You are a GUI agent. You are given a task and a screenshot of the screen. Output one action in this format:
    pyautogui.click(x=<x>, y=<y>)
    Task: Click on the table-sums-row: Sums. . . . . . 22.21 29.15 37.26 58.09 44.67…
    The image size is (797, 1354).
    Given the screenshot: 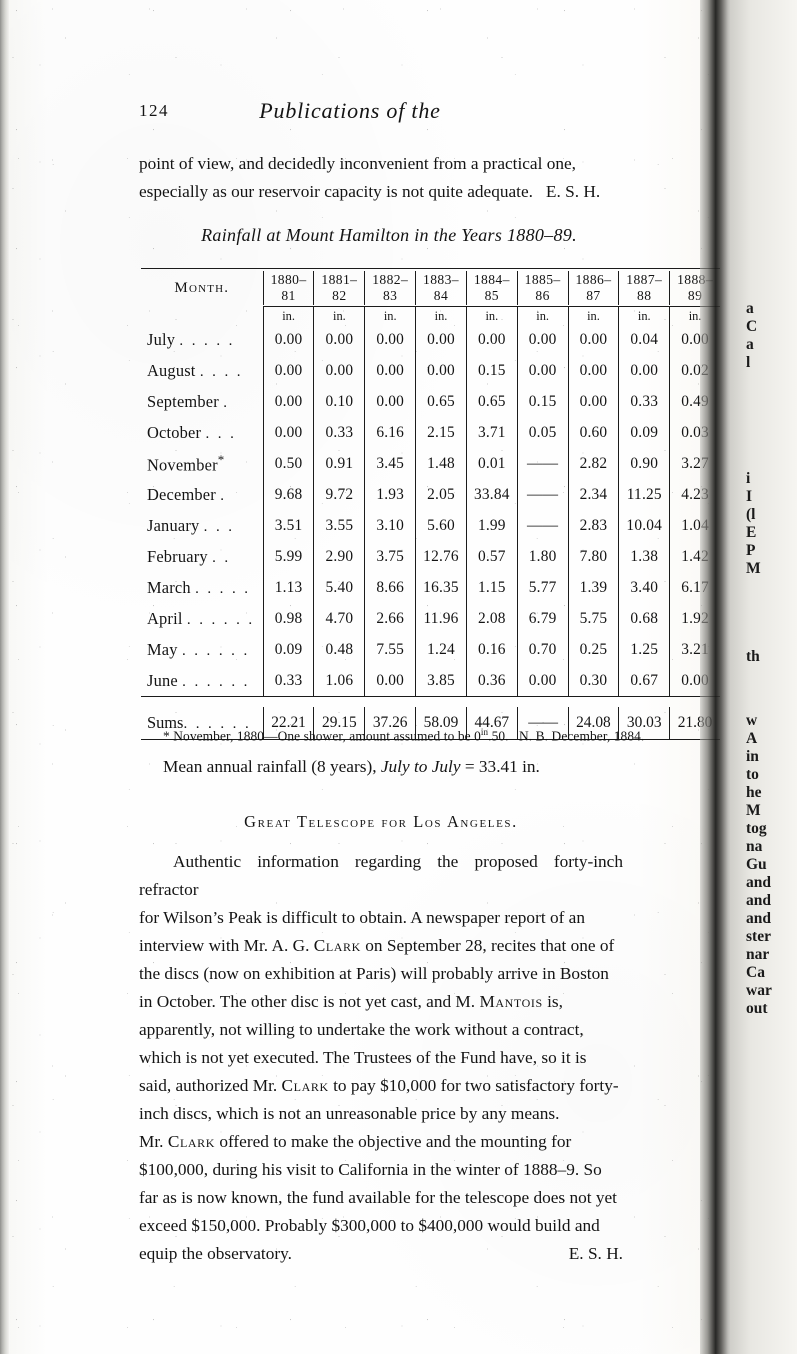 What is the action you would take?
    pyautogui.click(x=430, y=723)
    